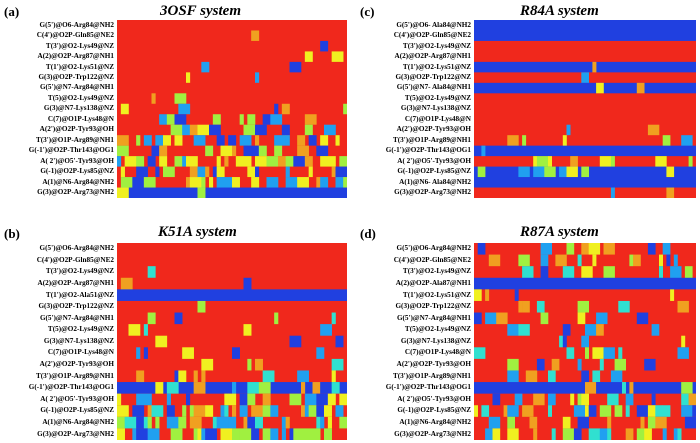 This screenshot has width=700, height=443. Describe the element at coordinates (76, 129) in the screenshot. I see `row-label: A(2')@O2P-Tyr93@OH` at that location.